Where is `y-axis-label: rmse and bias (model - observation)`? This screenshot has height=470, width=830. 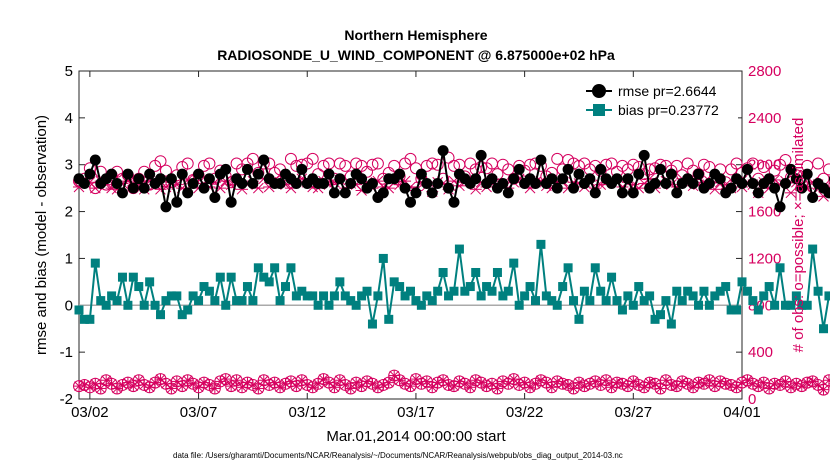 y-axis-label: rmse and bias (model - observation) is located at coordinates (41, 235).